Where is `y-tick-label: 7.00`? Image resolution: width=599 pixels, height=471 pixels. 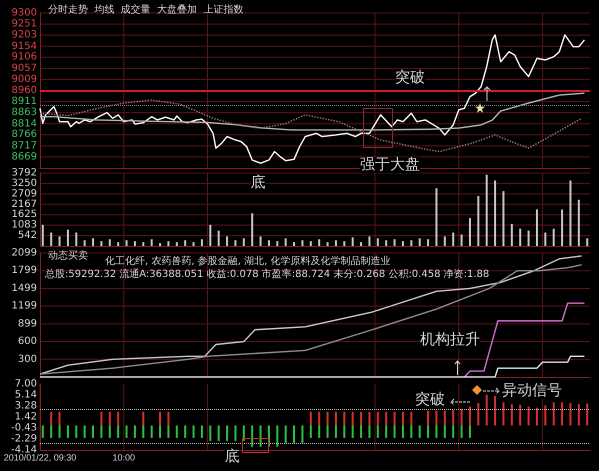 y-tick-label: 7.00 is located at coordinates (25, 384).